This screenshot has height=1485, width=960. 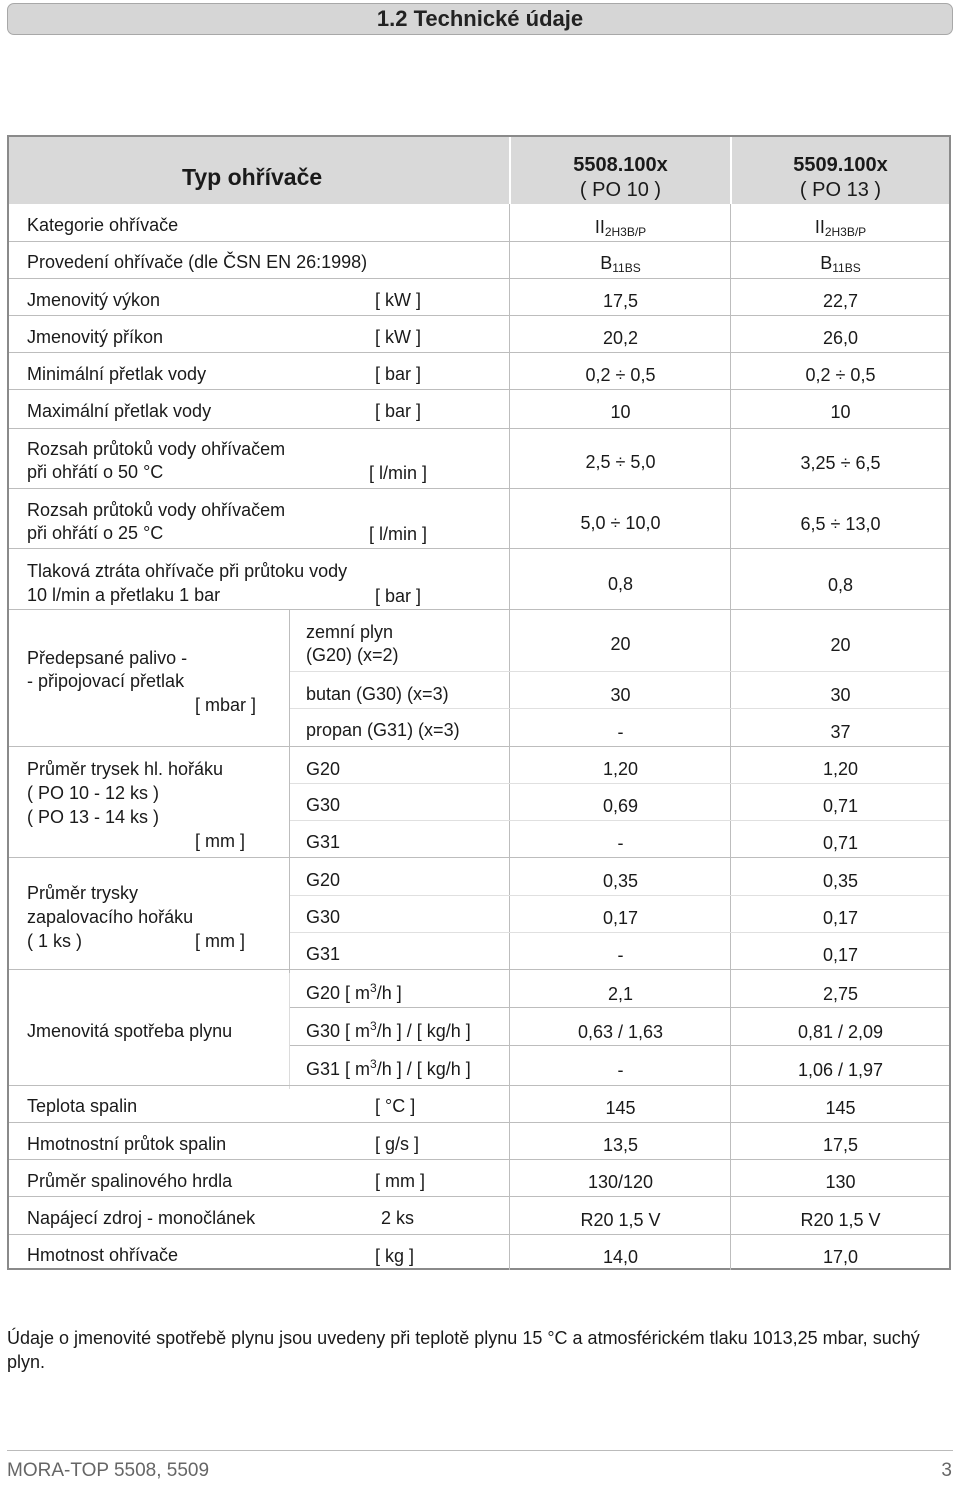 I want to click on ztrata-v2: 0,8, so click(x=840, y=585).